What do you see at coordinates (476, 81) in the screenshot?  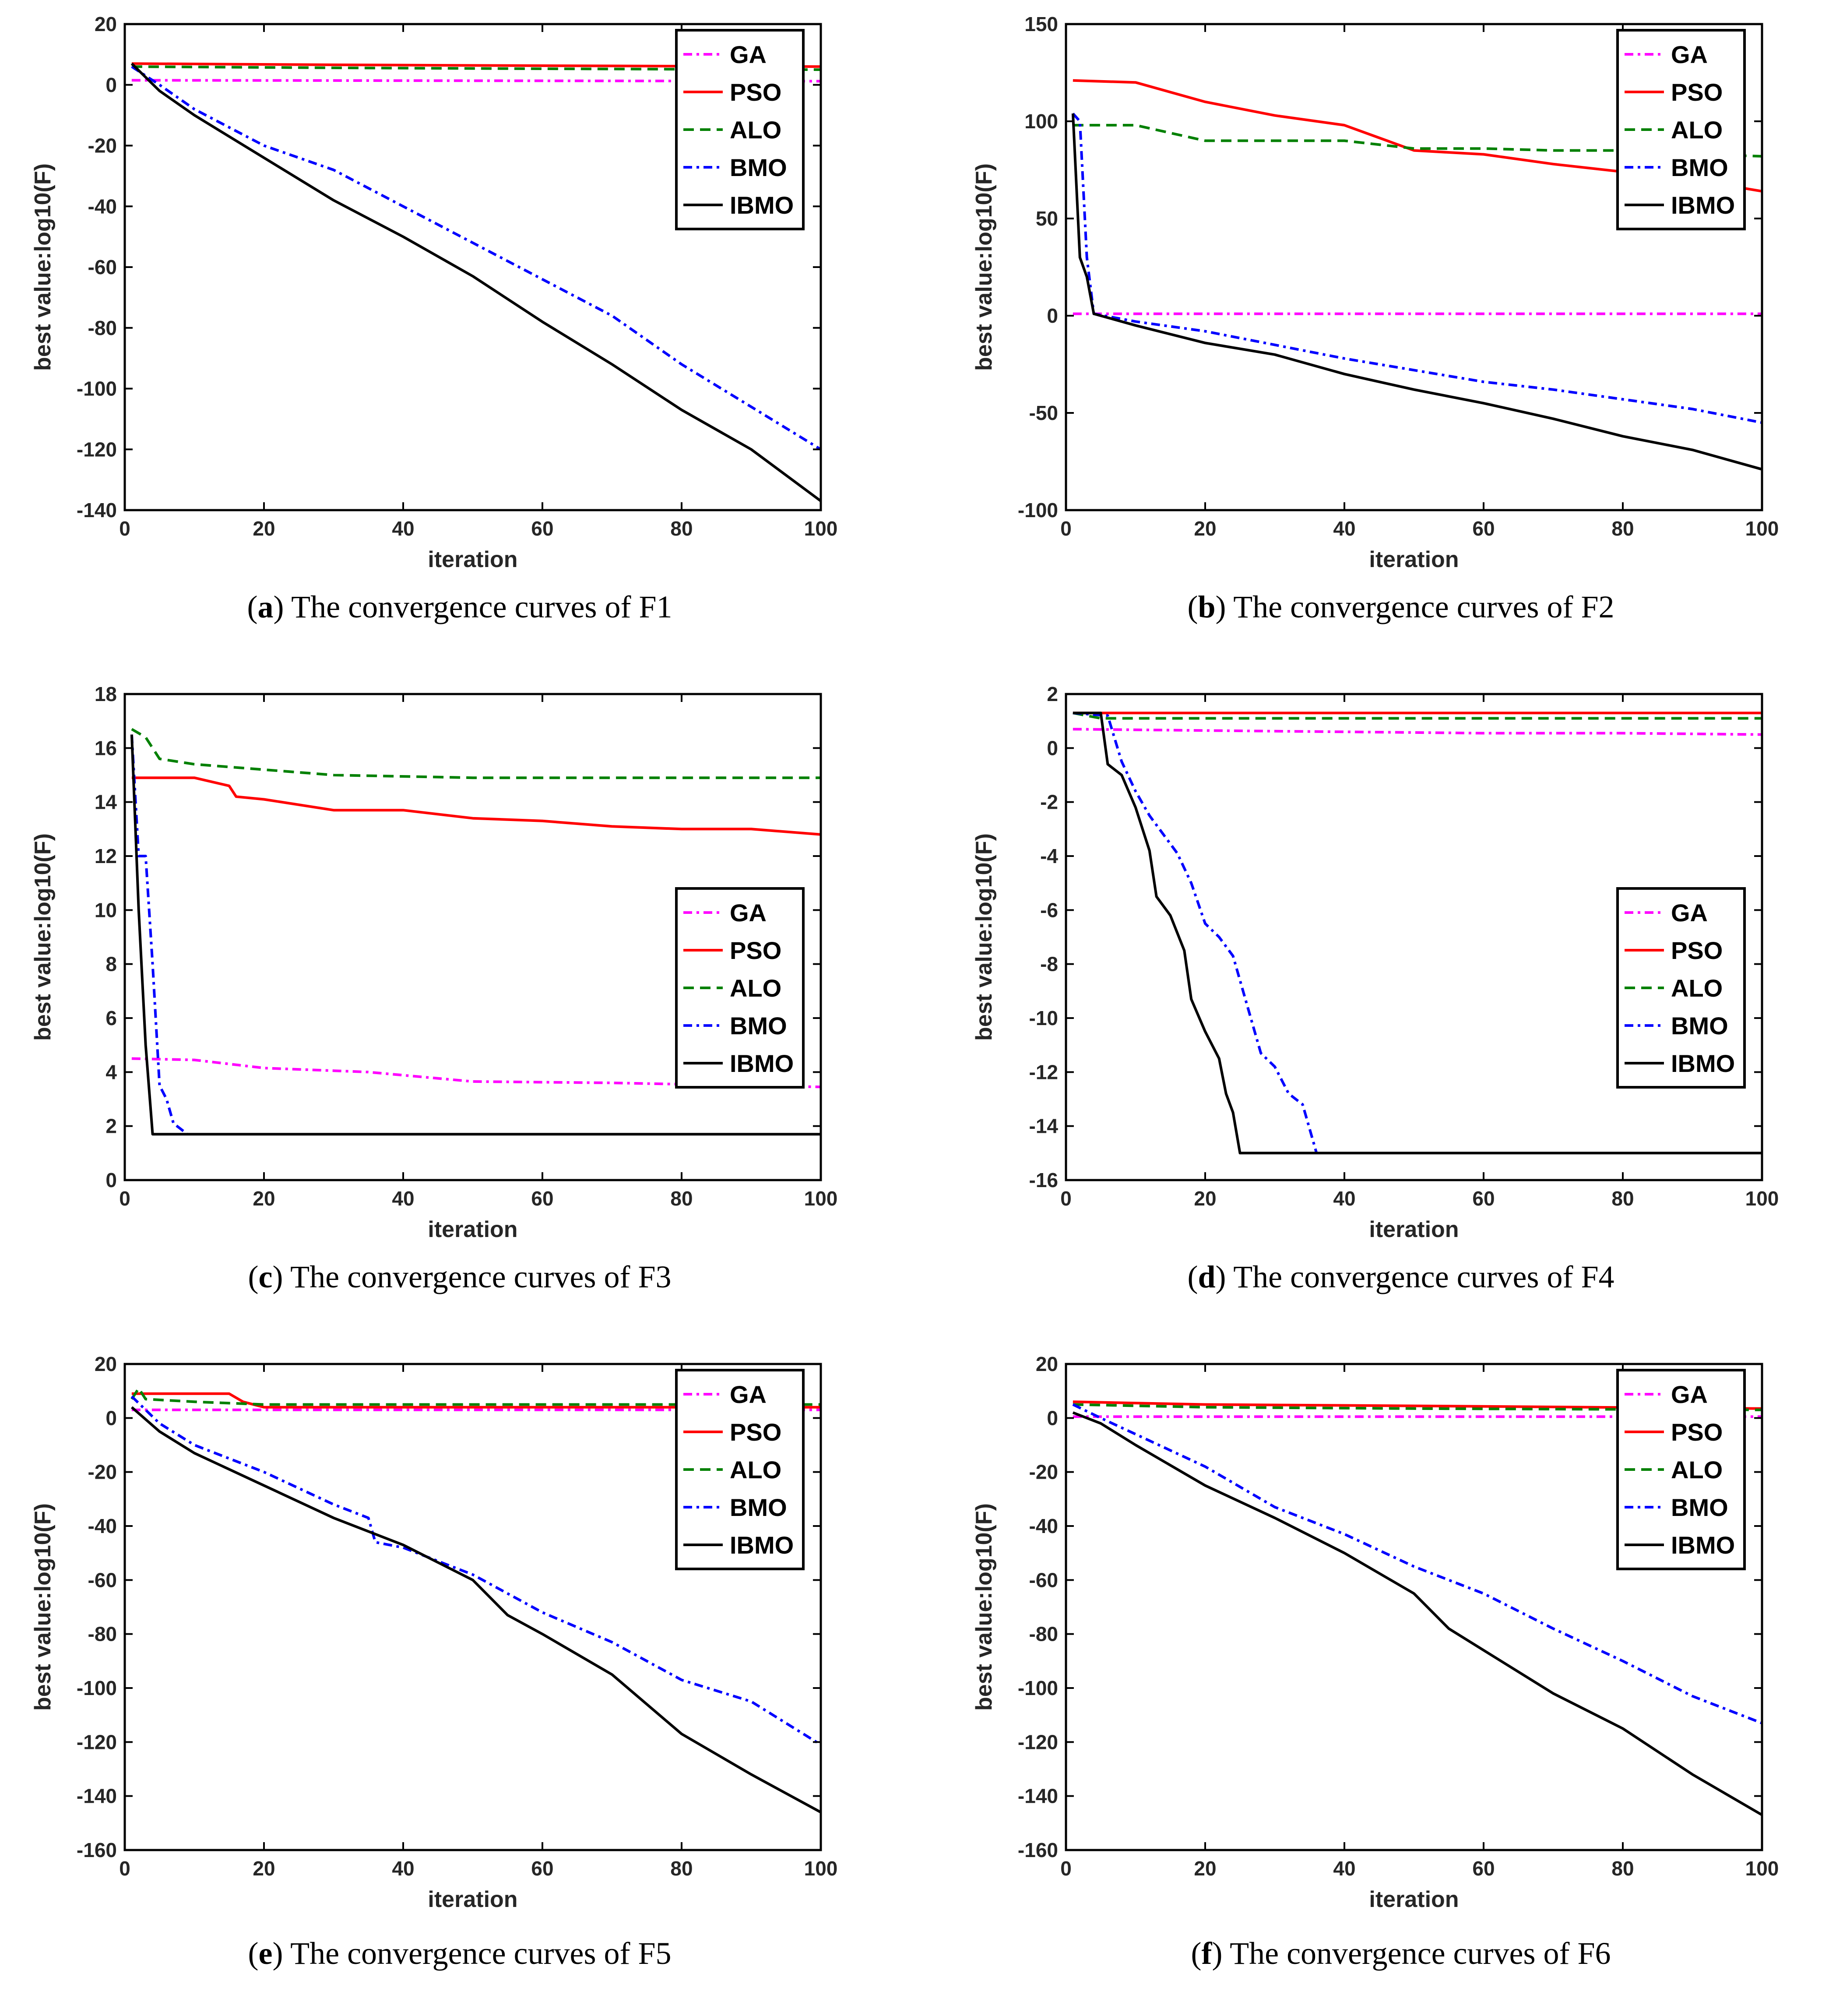 I see `series-line-ga` at bounding box center [476, 81].